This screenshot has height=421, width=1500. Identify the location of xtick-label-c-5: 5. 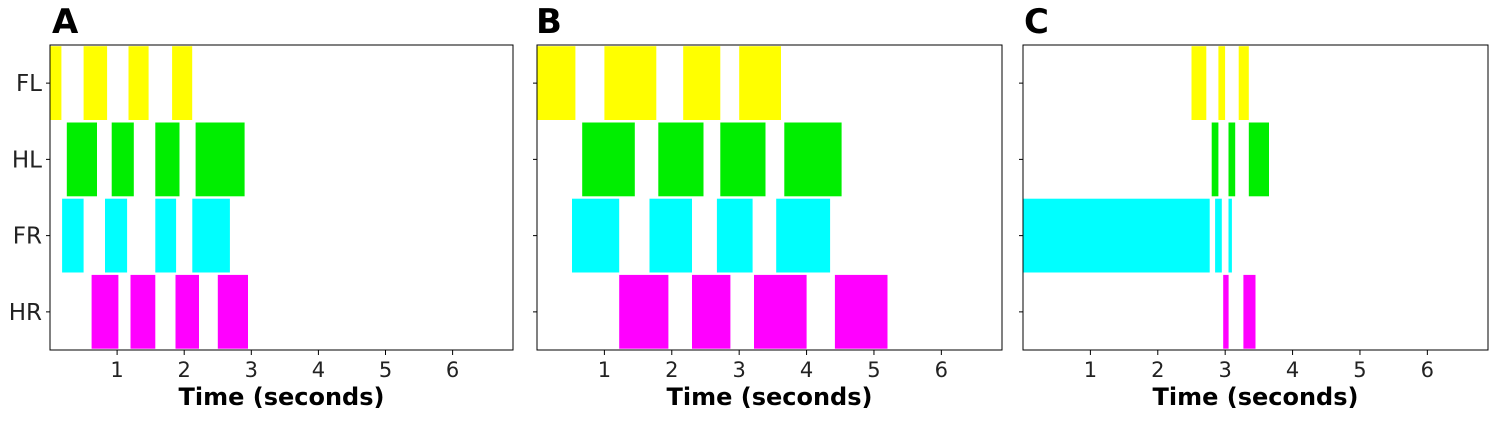
(1359, 370).